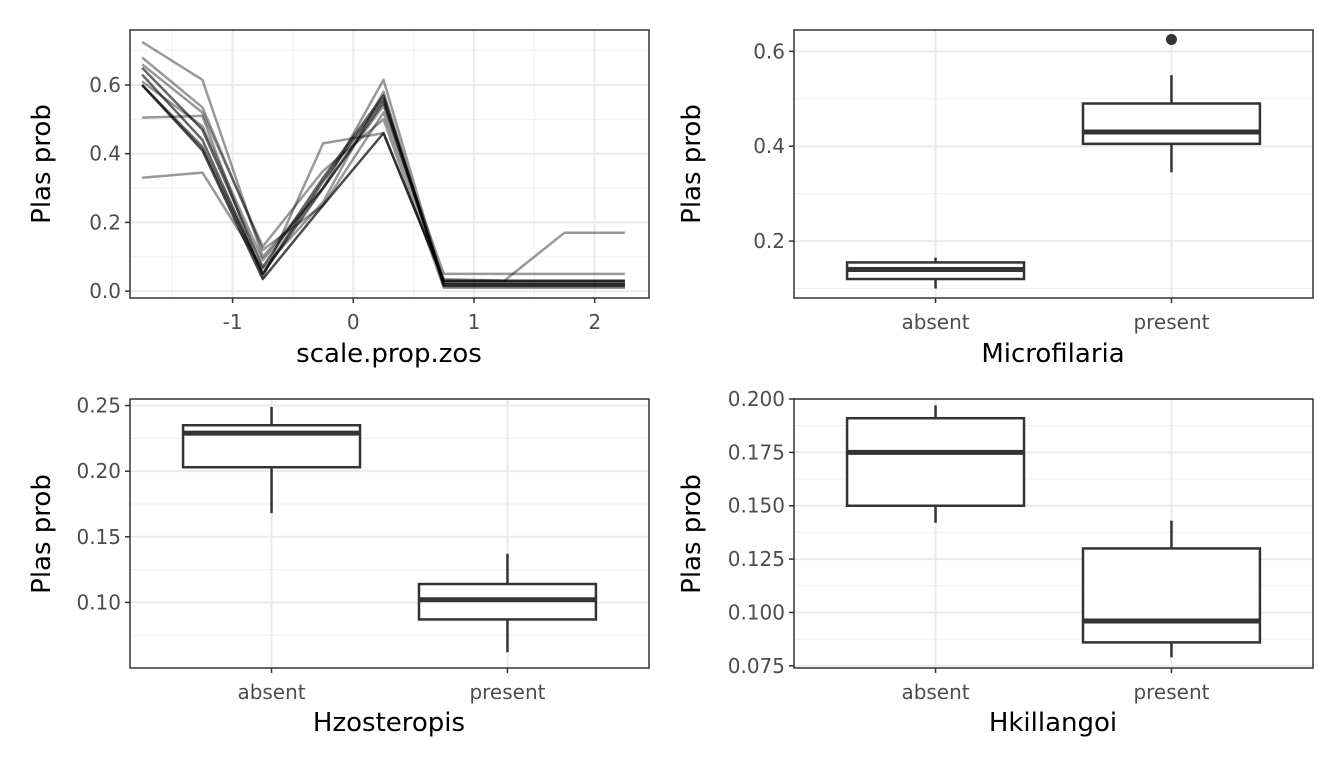  What do you see at coordinates (756, 506) in the screenshot?
I see `y-tick-label: 0.150` at bounding box center [756, 506].